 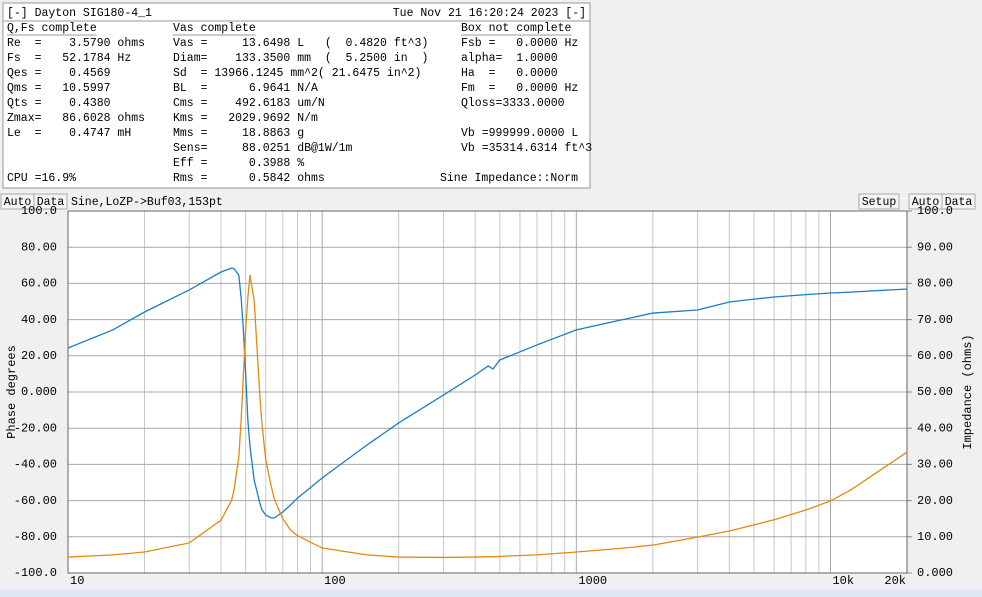 What do you see at coordinates (39, 356) in the screenshot?
I see `y-tick-label: 20.00` at bounding box center [39, 356].